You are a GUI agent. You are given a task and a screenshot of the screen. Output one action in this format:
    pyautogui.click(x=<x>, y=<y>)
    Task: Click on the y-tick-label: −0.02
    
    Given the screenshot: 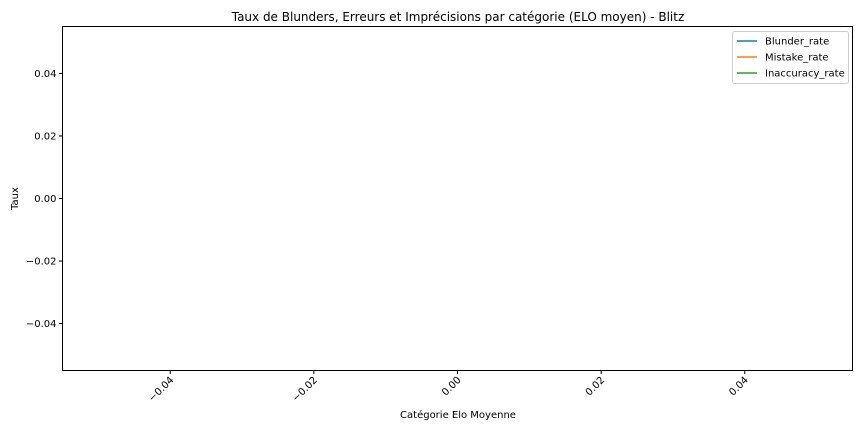 What is the action you would take?
    pyautogui.click(x=41, y=262)
    